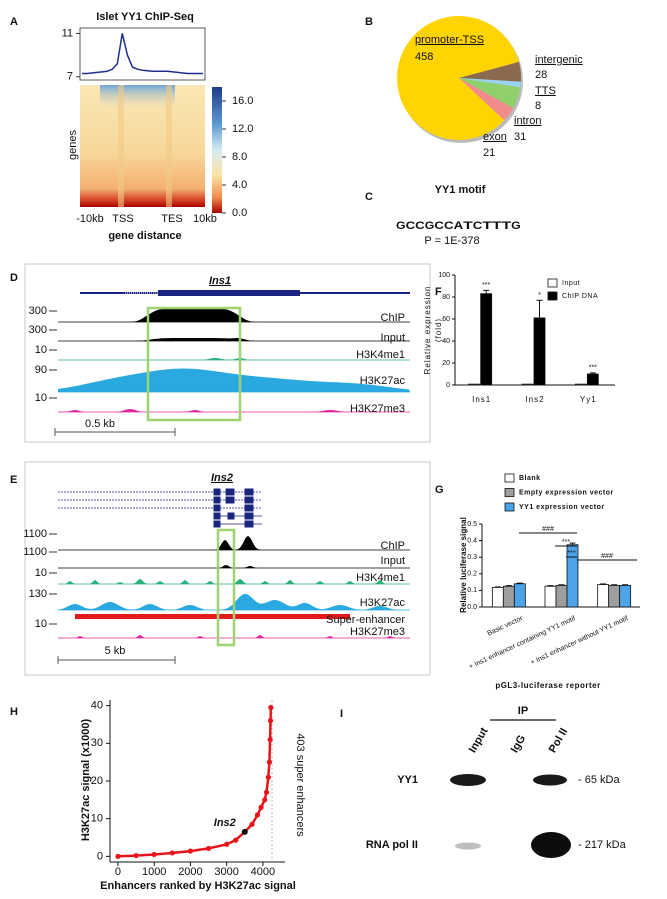 The height and width of the screenshot is (899, 667). Describe the element at coordinates (449, 40) in the screenshot. I see `slice-label: promoter-TSS` at that location.